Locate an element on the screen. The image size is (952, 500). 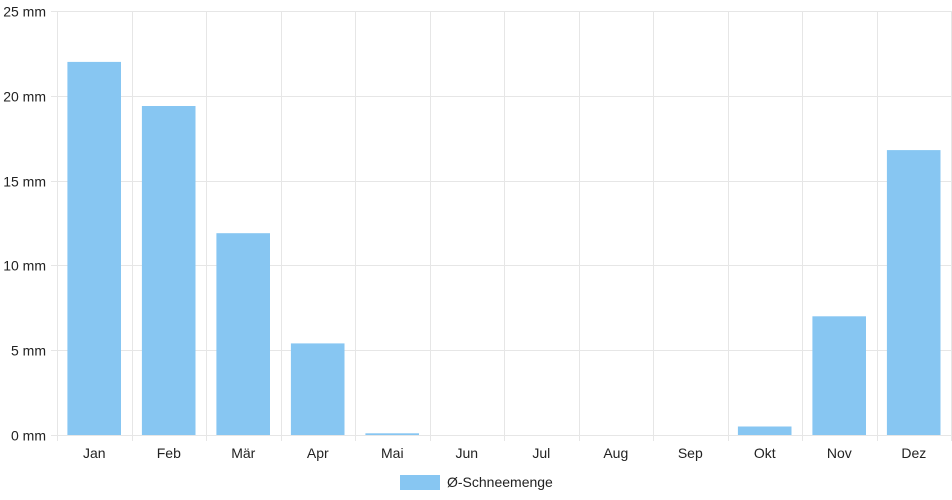
x-tick-label: Jul is located at coordinates (541, 453).